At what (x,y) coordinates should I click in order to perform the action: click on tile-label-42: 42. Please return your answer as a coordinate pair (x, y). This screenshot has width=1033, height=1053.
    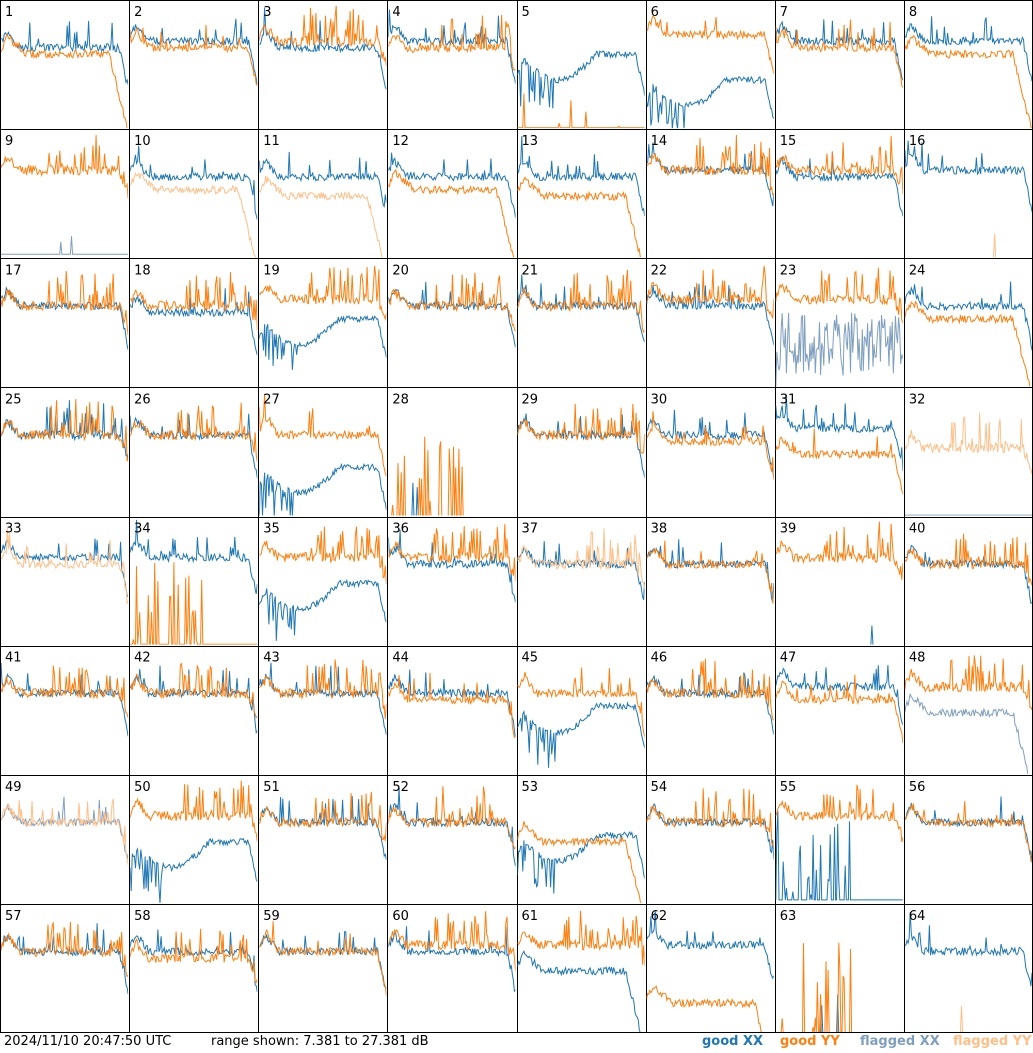
    Looking at the image, I should click on (142, 658).